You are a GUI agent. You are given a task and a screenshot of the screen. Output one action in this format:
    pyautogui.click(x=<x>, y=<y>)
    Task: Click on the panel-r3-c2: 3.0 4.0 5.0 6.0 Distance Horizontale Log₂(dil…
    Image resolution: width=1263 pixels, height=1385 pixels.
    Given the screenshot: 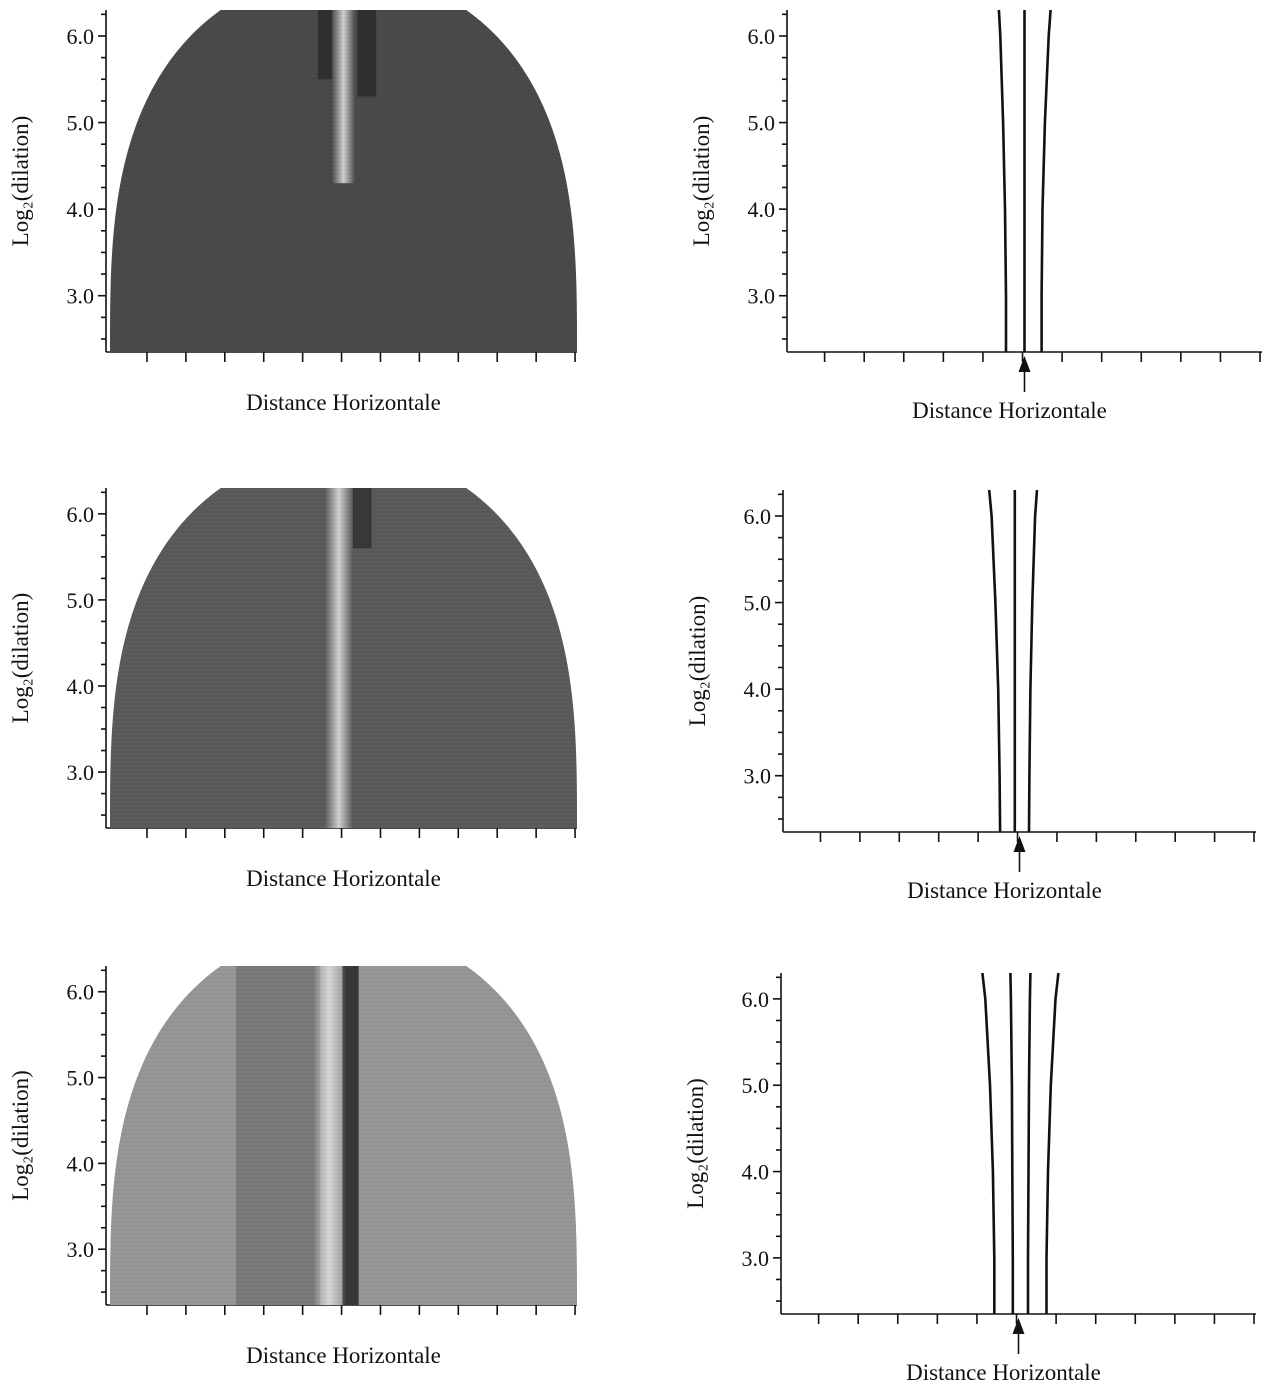 What is the action you would take?
    pyautogui.click(x=969, y=1178)
    